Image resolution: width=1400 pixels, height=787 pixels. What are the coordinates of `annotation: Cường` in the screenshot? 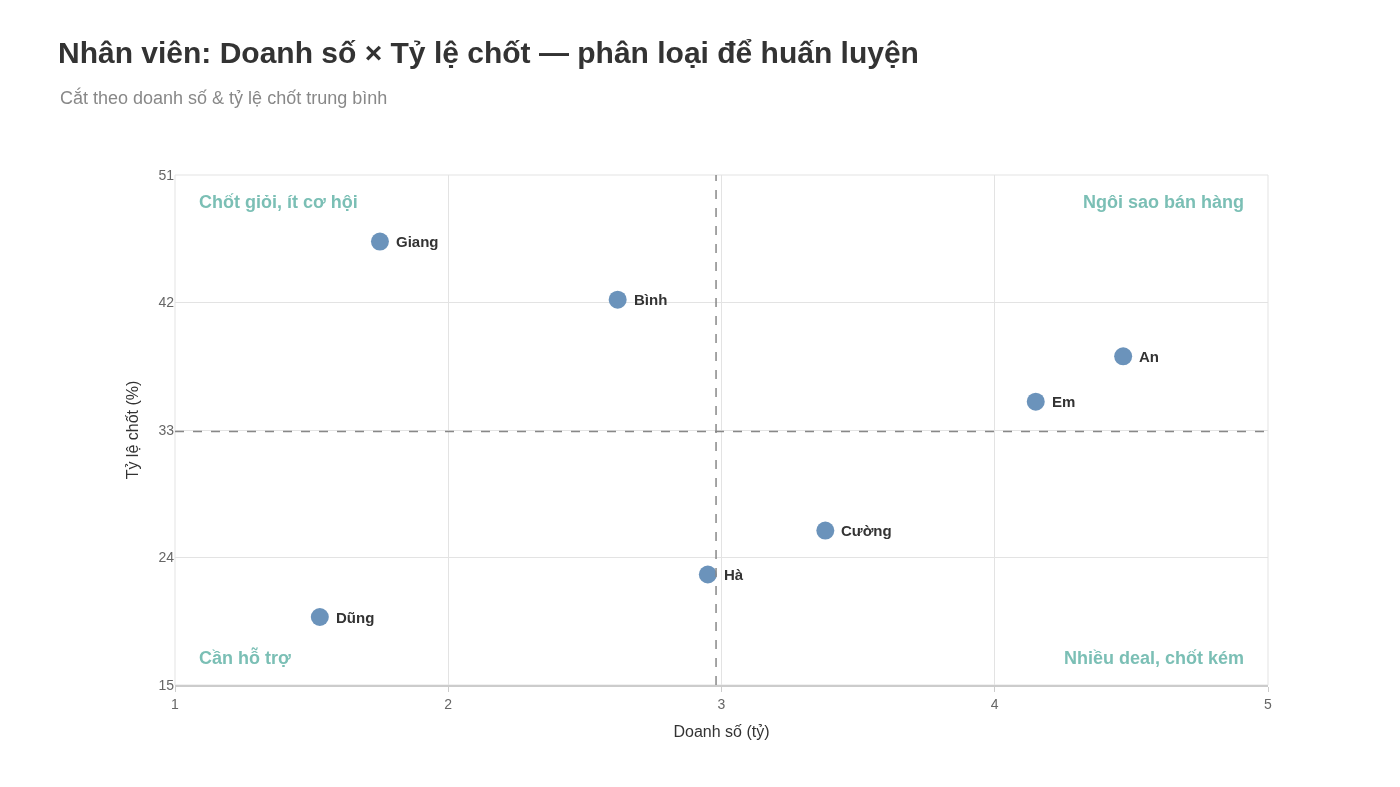 It's located at (866, 530).